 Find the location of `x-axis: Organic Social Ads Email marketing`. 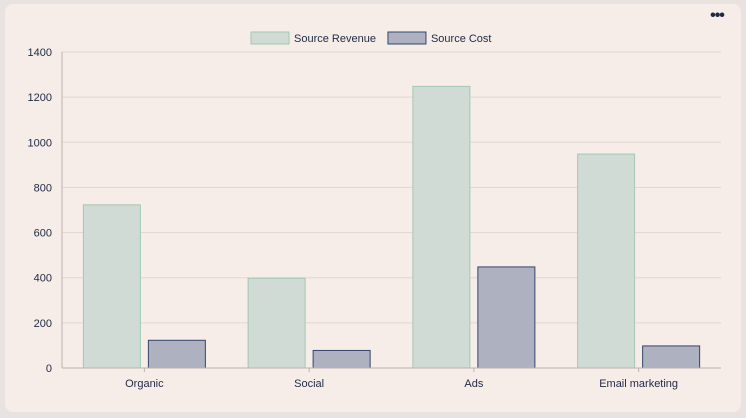

x-axis: Organic Social Ads Email marketing is located at coordinates (391, 378).